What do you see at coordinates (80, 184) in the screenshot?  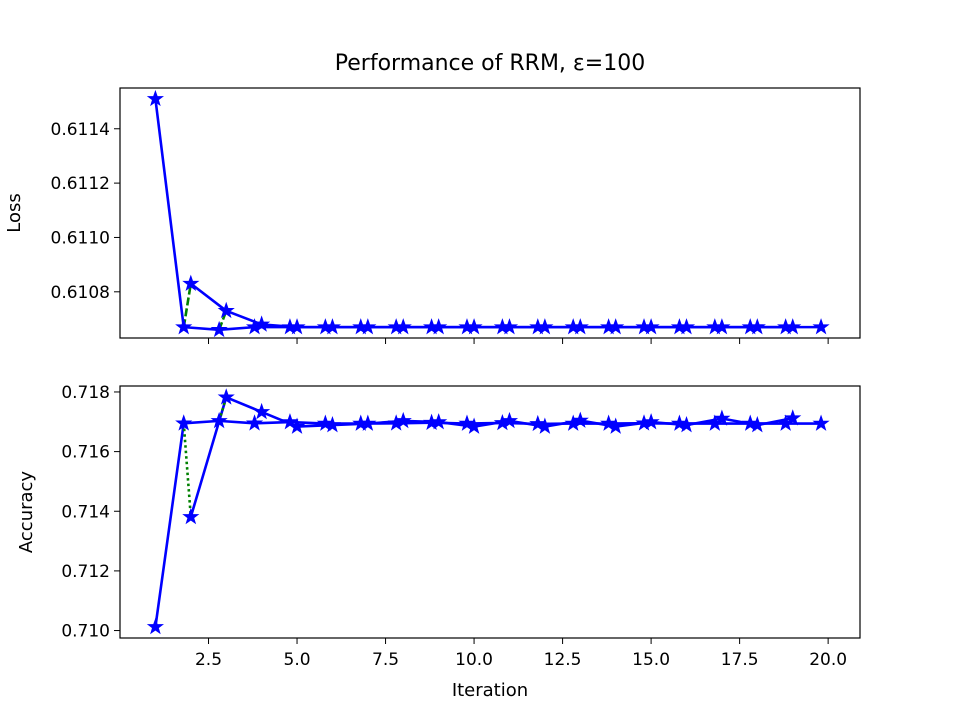 I see `y-tick-label: 0.6112` at bounding box center [80, 184].